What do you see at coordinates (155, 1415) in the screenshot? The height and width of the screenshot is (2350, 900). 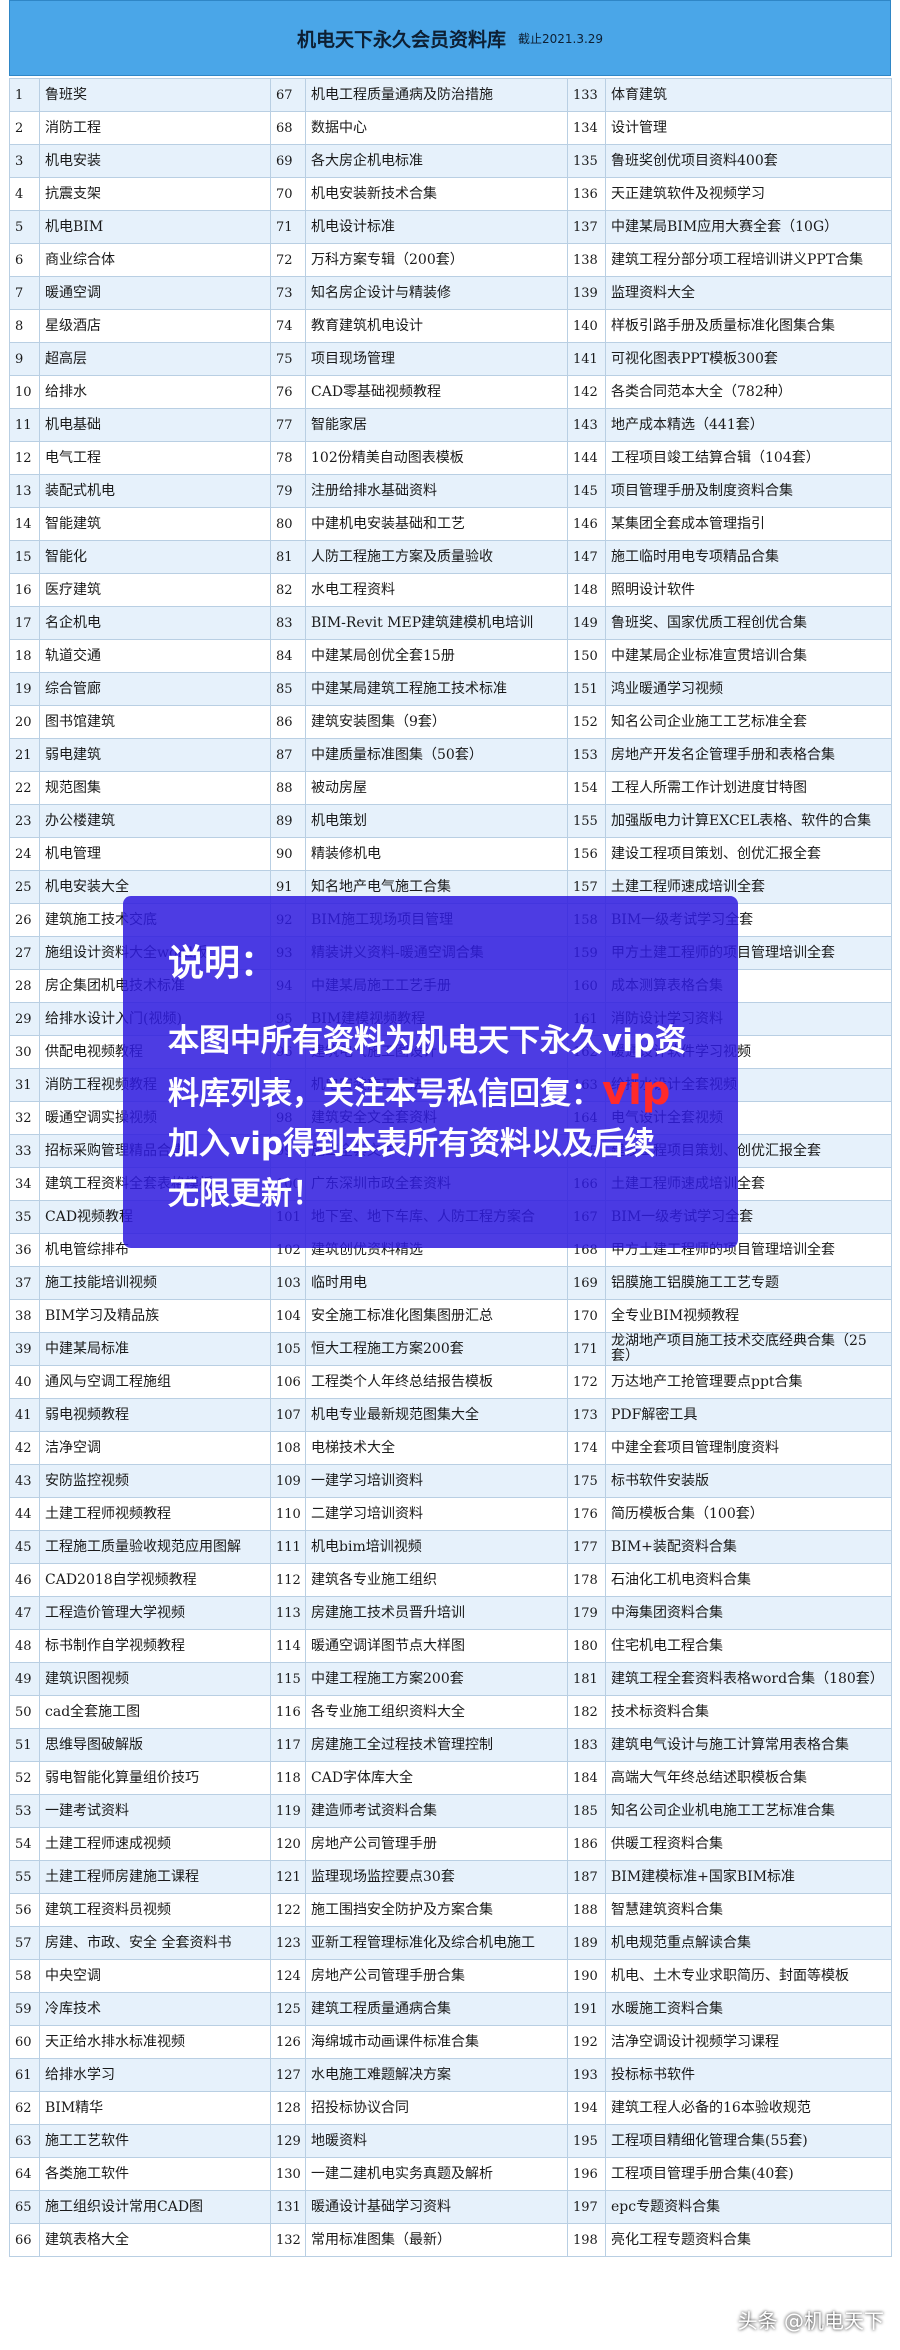 I see `item-name: 弱电视频教程` at bounding box center [155, 1415].